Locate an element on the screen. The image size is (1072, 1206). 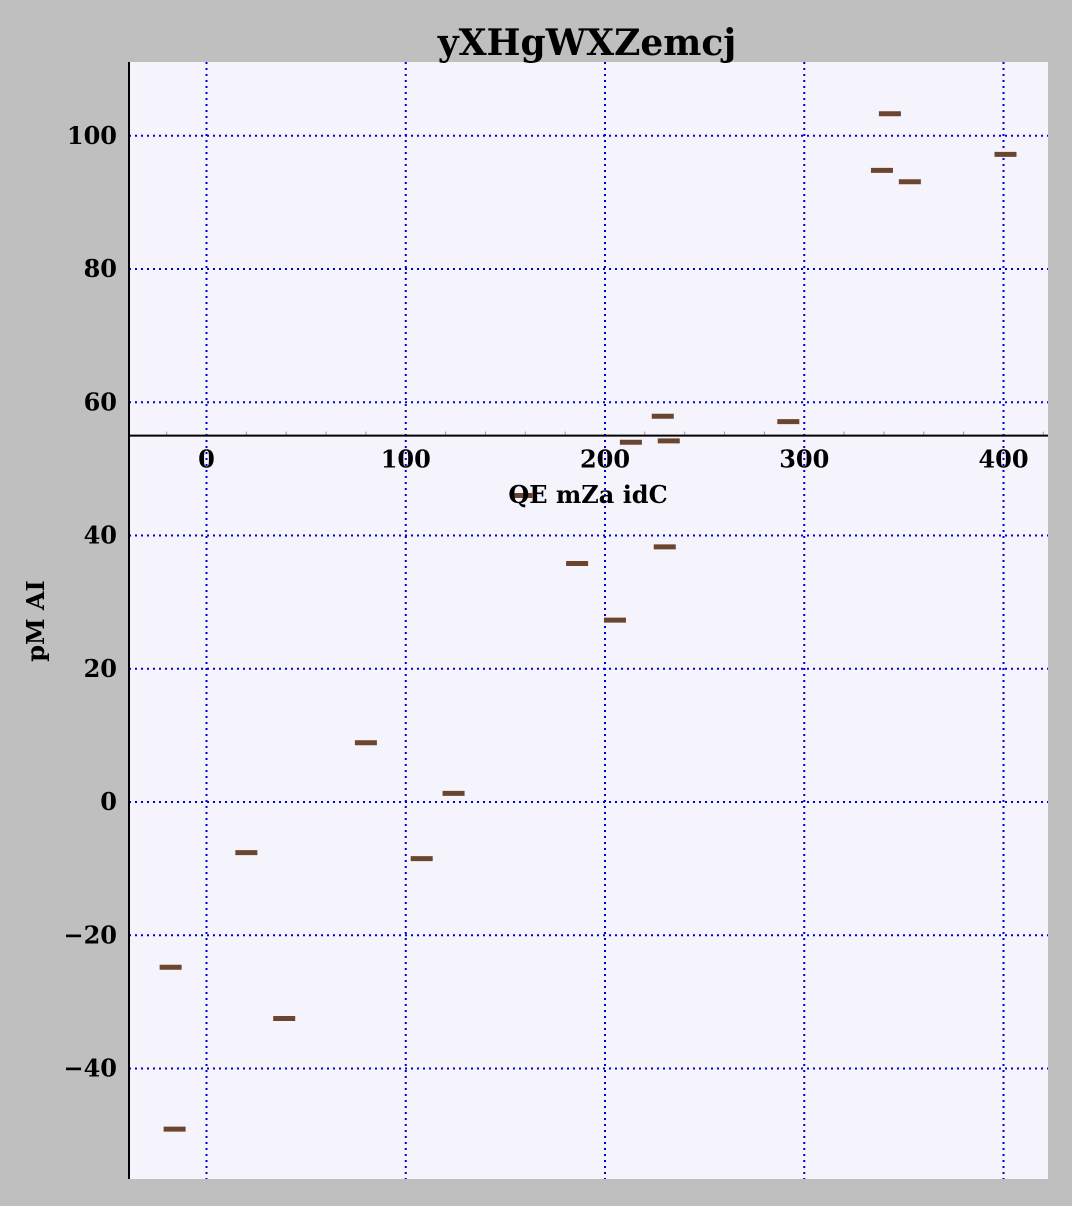
chart-title: yXHgWXZemcj is located at coordinates (587, 43).